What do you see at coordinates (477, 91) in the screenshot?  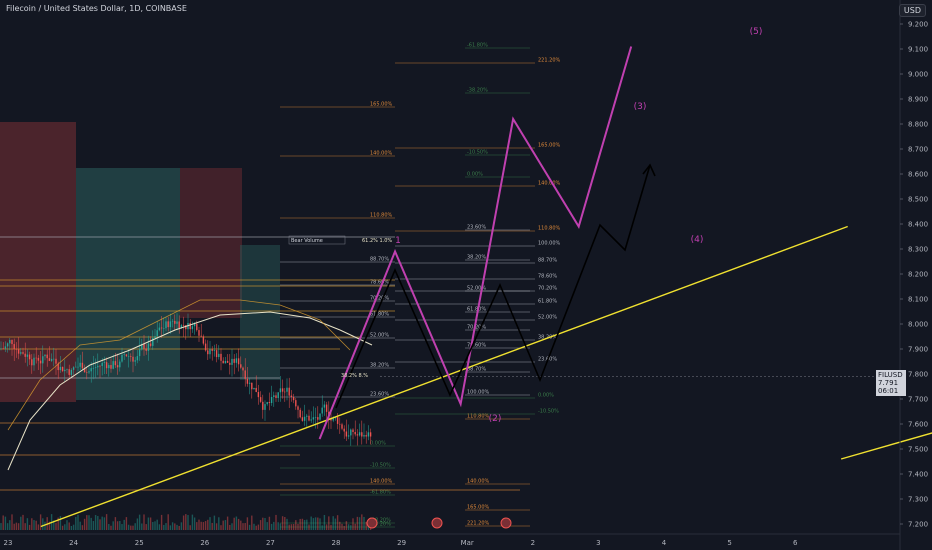 I see `fib-label: -38.20%` at bounding box center [477, 91].